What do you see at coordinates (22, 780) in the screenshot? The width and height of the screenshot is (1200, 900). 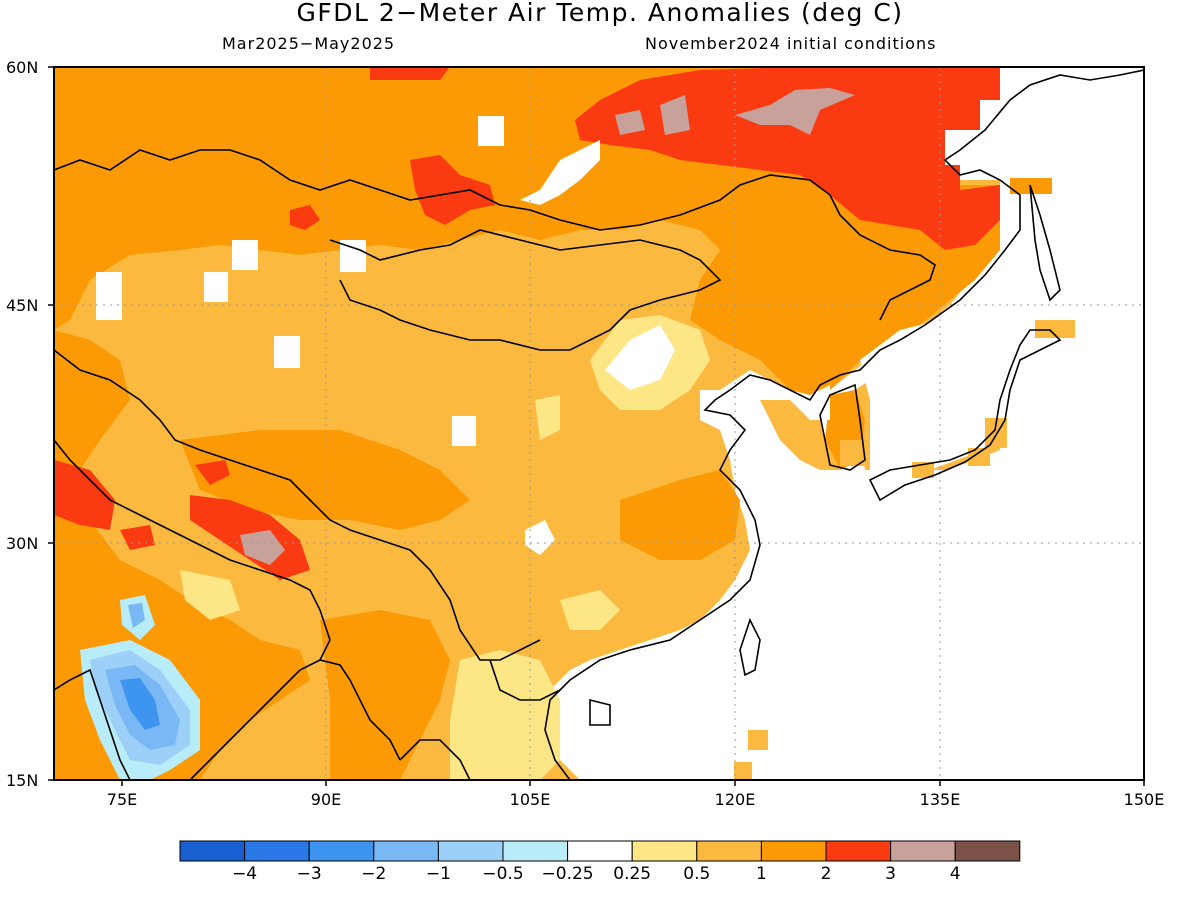 I see `lat-label-15n: 15N` at bounding box center [22, 780].